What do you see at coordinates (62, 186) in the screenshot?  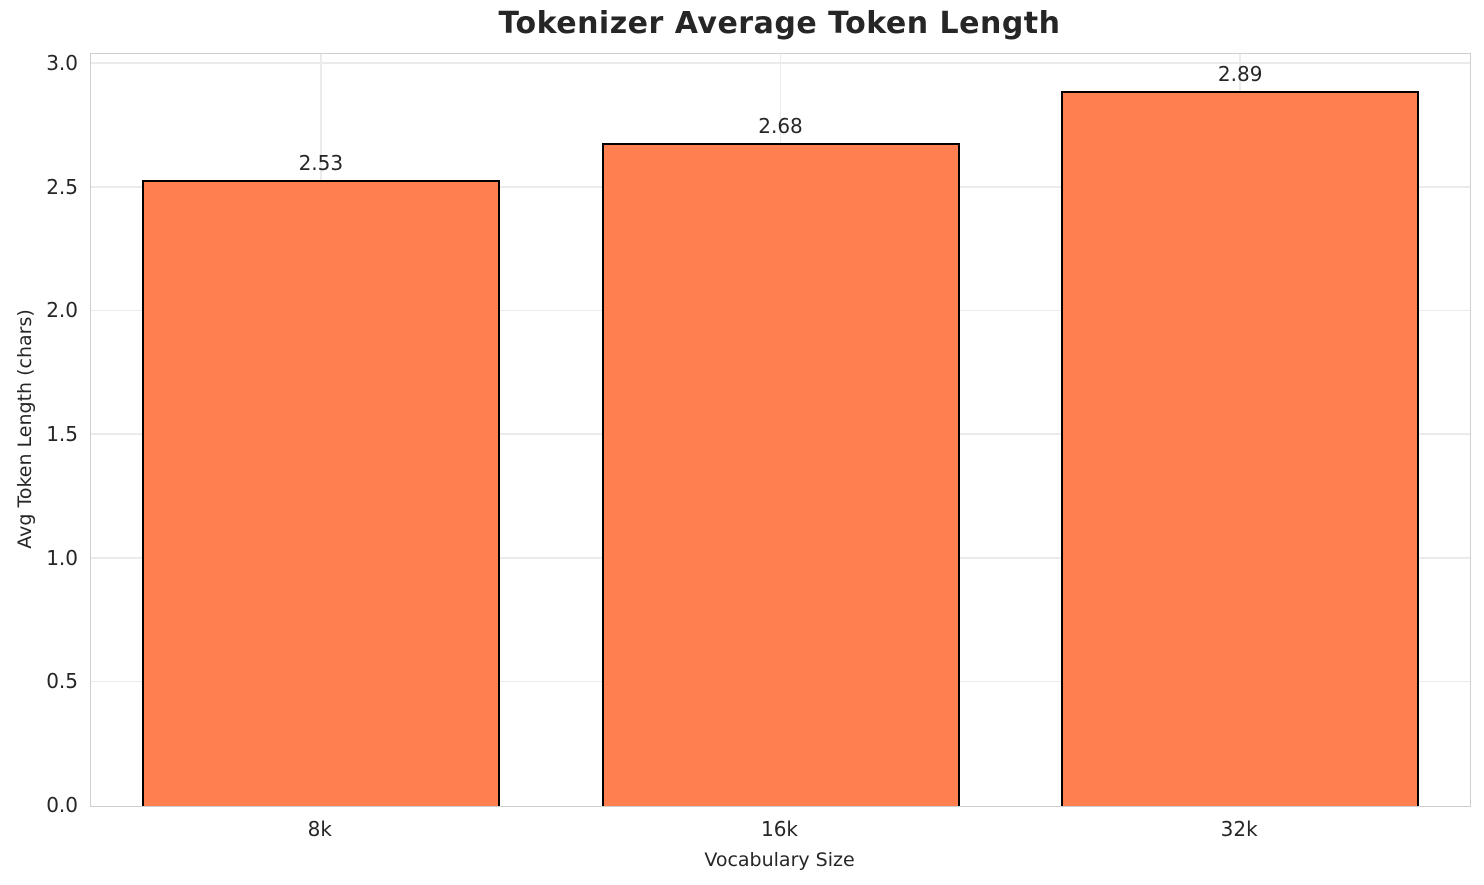 I see `y-tick-label-2.5: 2.5` at bounding box center [62, 186].